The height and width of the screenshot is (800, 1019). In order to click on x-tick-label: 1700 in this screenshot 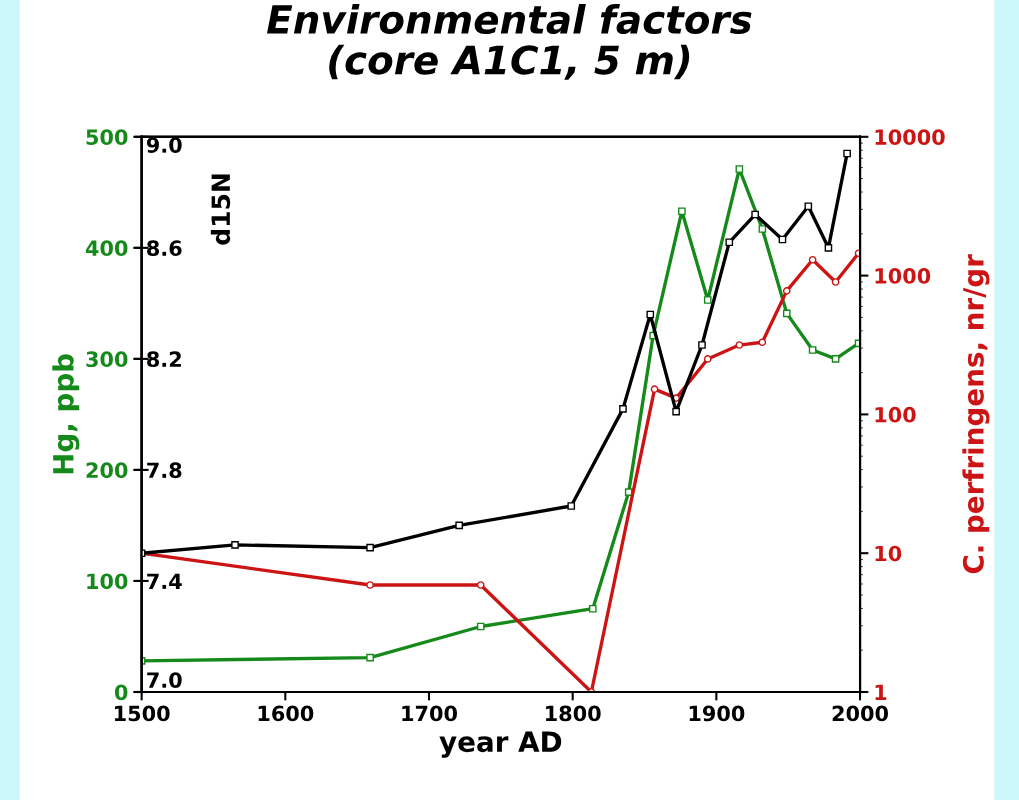, I will do `click(429, 713)`.